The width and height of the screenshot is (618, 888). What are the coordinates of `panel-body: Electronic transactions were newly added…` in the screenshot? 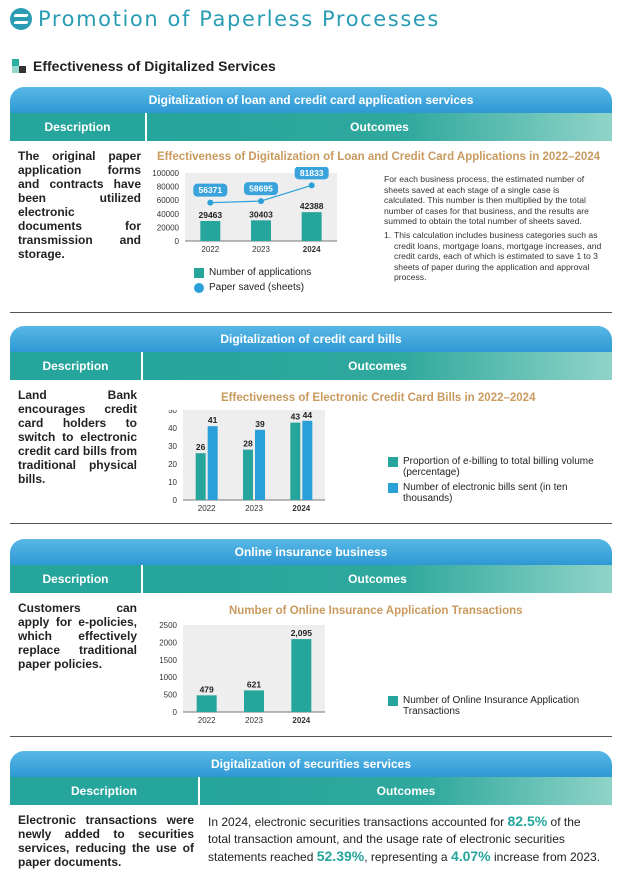 It's located at (311, 842).